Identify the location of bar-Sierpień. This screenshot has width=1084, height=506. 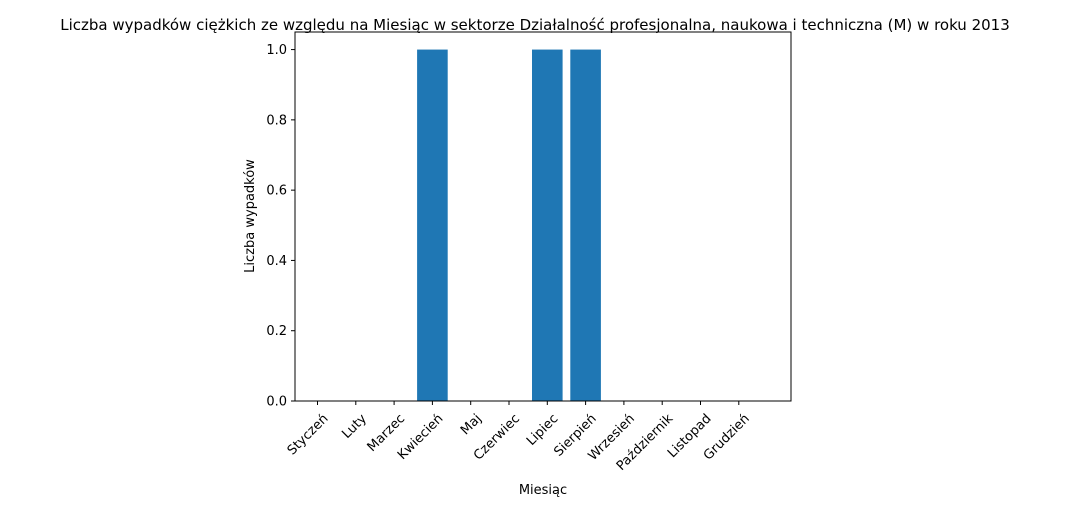
(585, 225).